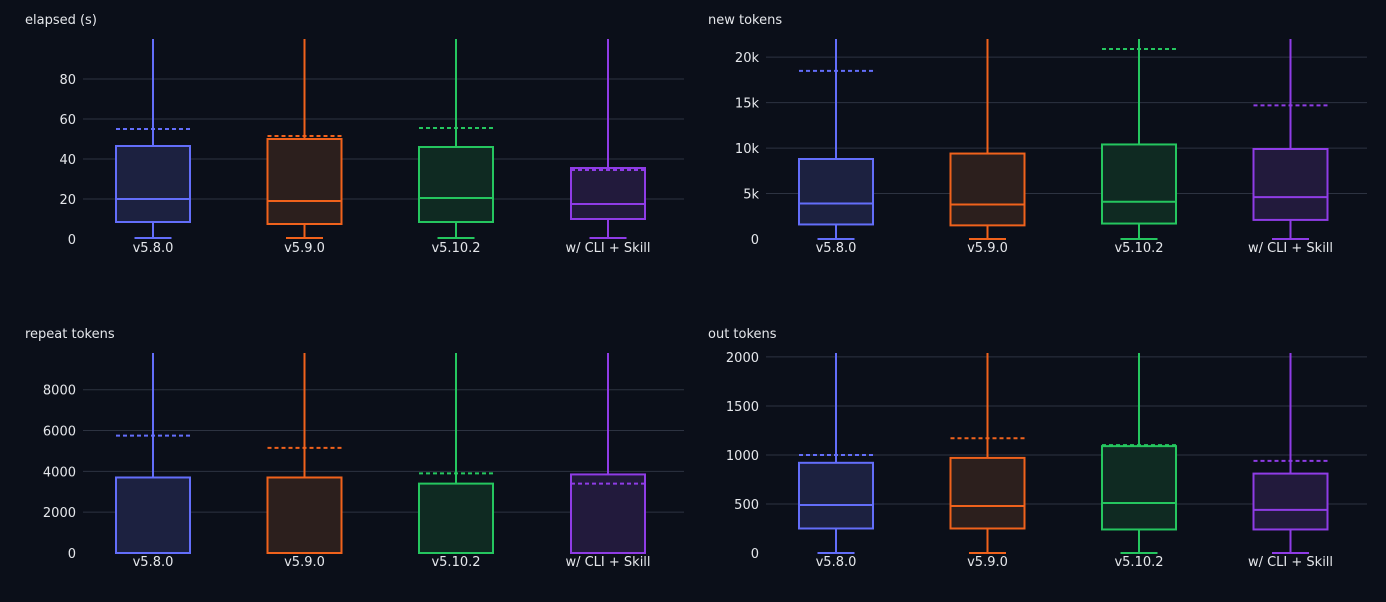 The image size is (1386, 602). What do you see at coordinates (59, 472) in the screenshot?
I see `y-tick-label: 4000` at bounding box center [59, 472].